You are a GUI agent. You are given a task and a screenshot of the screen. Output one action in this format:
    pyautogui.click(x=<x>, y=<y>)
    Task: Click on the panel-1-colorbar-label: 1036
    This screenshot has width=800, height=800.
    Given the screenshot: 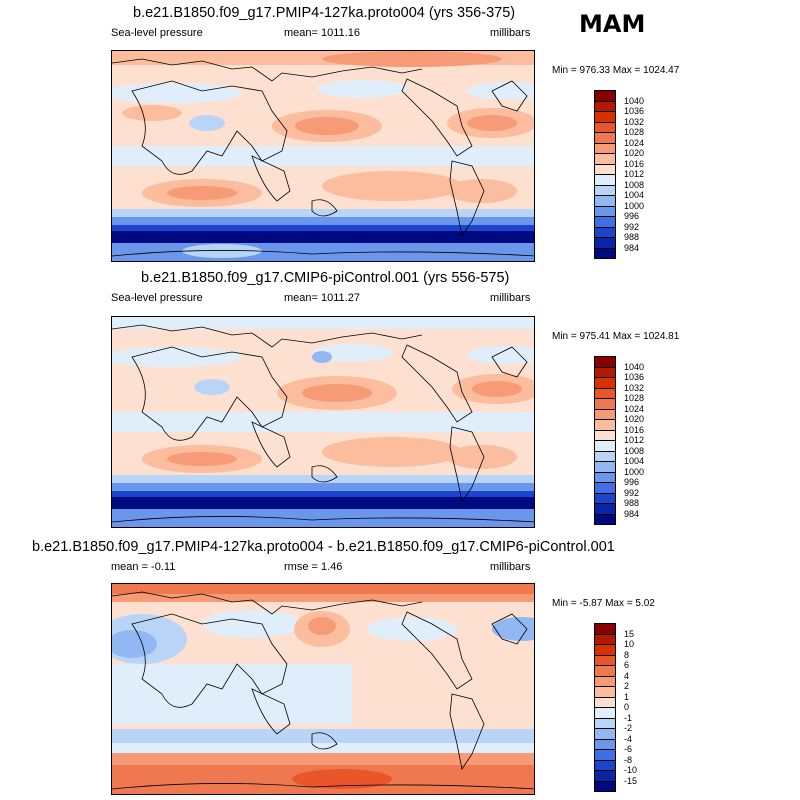 What is the action you would take?
    pyautogui.click(x=634, y=111)
    